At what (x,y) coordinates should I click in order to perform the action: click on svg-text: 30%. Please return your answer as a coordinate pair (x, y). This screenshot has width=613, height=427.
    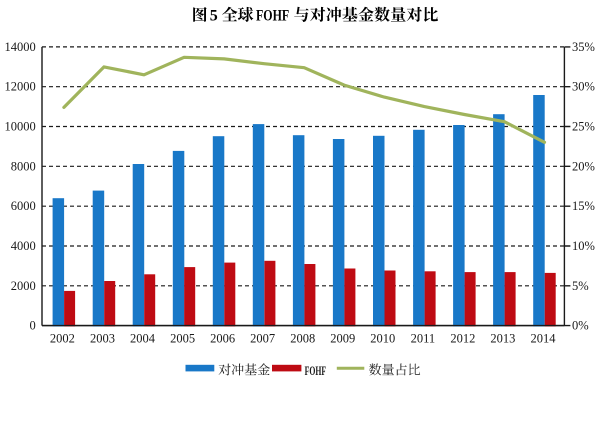
    Looking at the image, I should click on (583, 87).